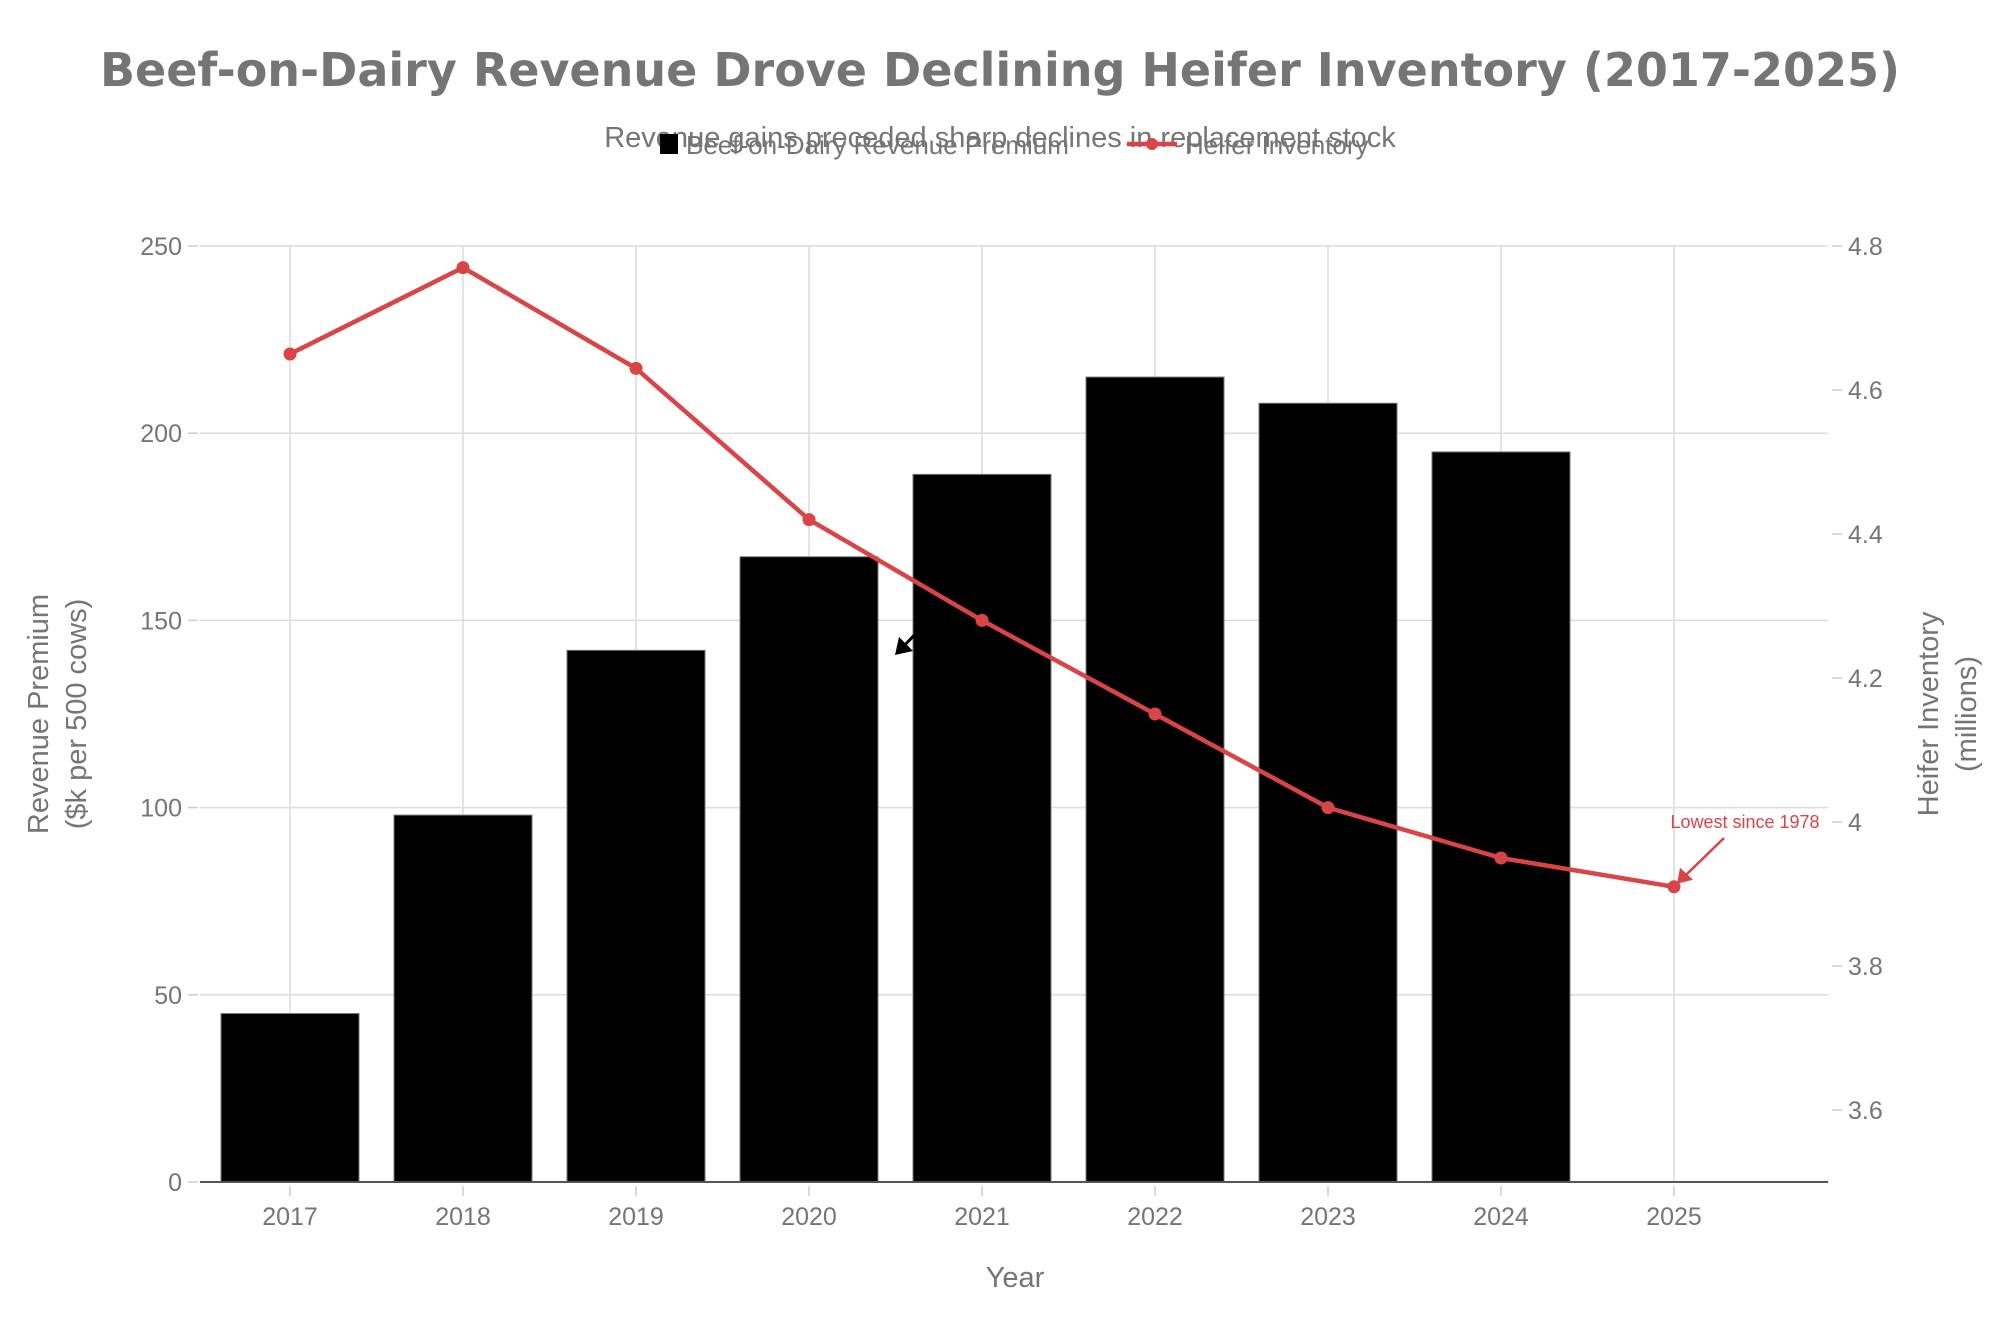 Image resolution: width=2000 pixels, height=1333 pixels. Describe the element at coordinates (39, 714) in the screenshot. I see `y-axis-title-line-1: Revenue Premium` at that location.